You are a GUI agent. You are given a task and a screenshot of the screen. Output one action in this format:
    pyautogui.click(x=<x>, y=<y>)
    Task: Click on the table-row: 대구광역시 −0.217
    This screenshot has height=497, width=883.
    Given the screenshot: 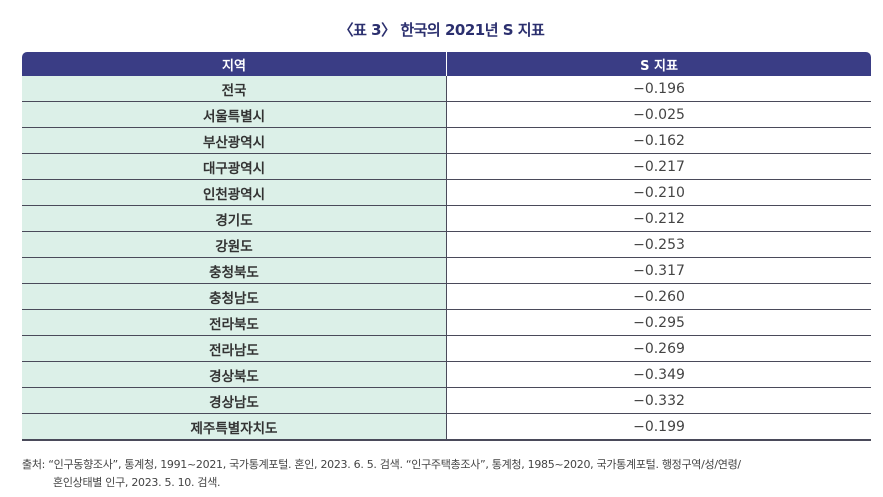 What is the action you would take?
    pyautogui.click(x=446, y=166)
    